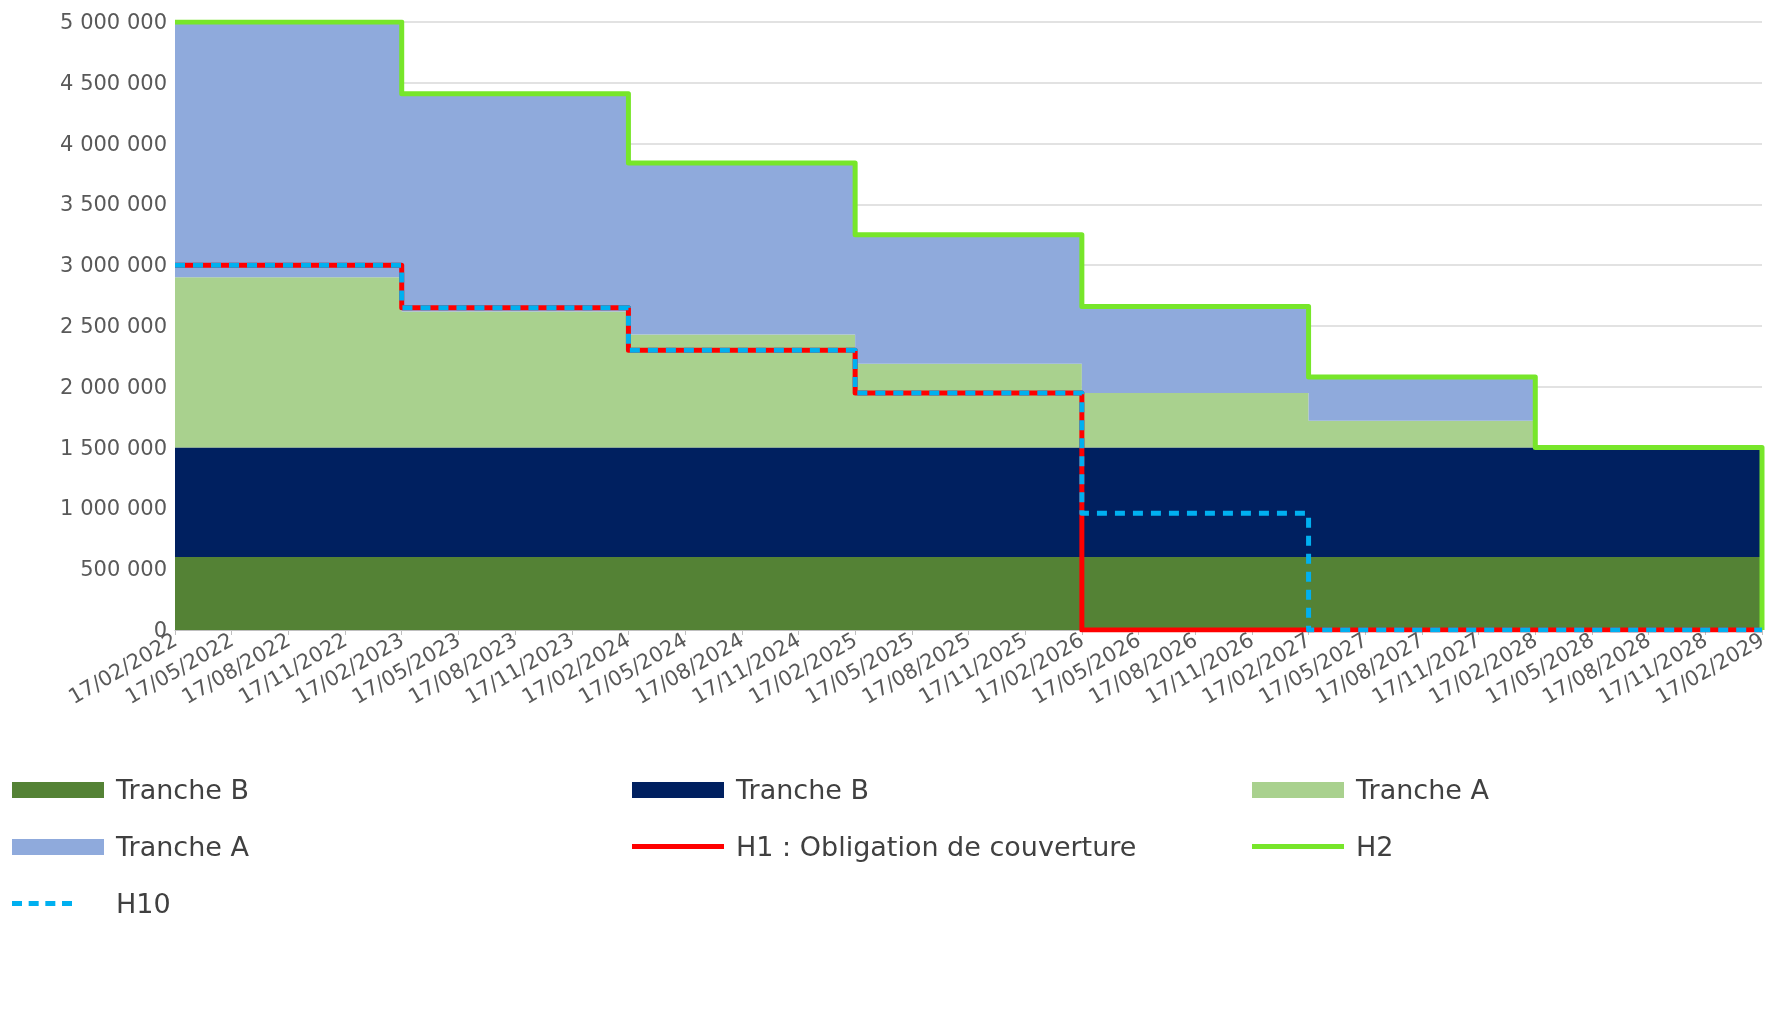 The width and height of the screenshot is (1792, 1011). Describe the element at coordinates (113, 326) in the screenshot. I see `y-tick-label: 2 500 000` at that location.